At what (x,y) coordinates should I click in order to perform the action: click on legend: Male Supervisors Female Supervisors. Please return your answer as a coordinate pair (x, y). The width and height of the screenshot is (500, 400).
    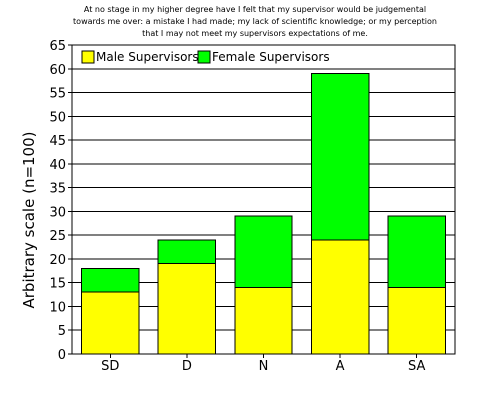
    Looking at the image, I should click on (263, 58).